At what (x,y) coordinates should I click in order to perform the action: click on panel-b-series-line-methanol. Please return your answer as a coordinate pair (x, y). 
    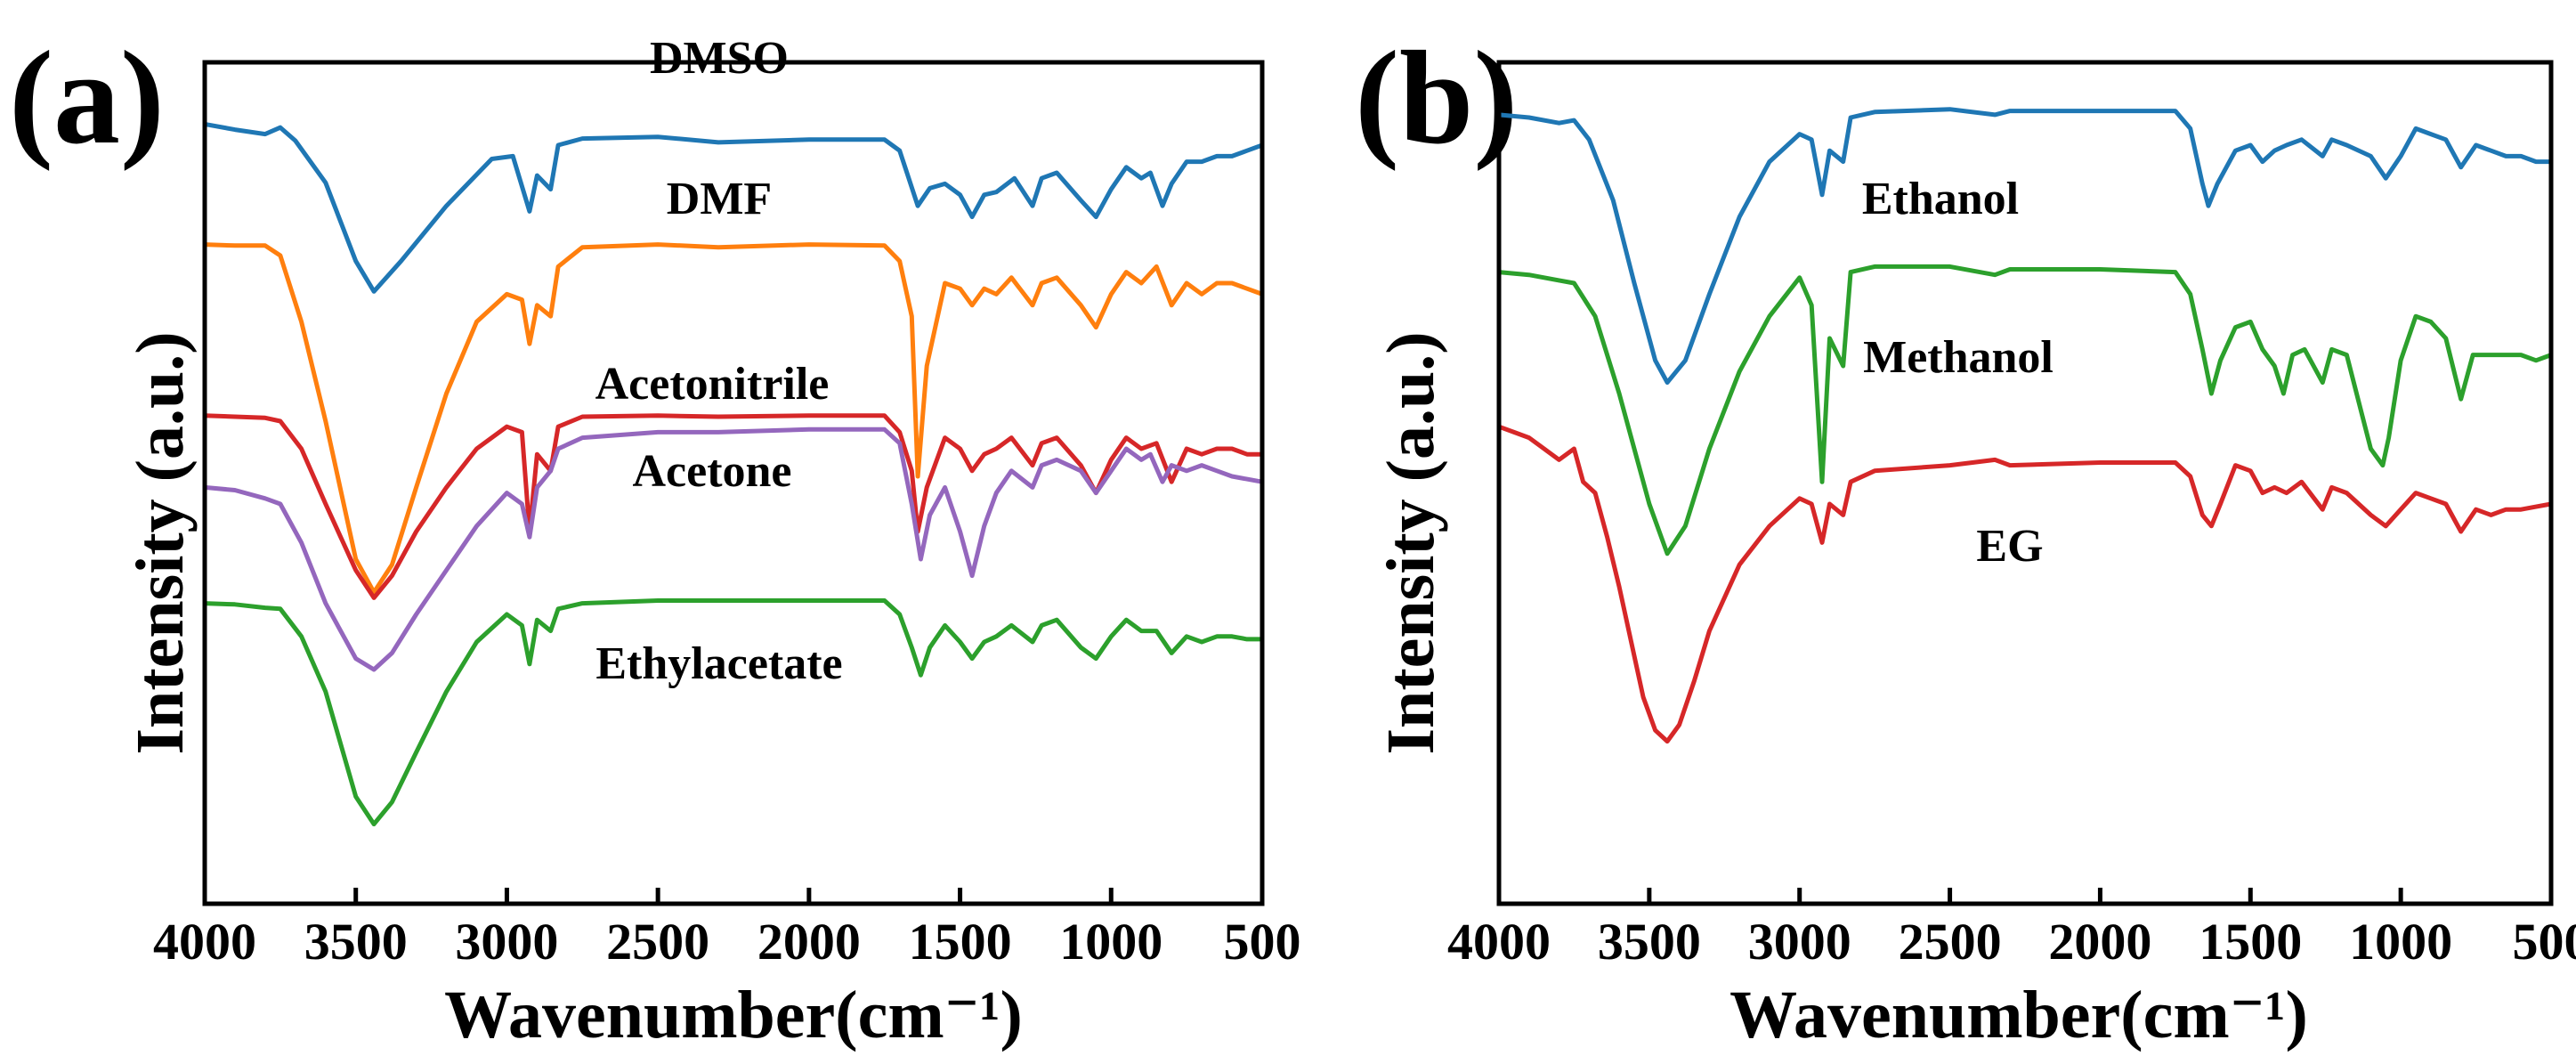
    Looking at the image, I should click on (2025, 410).